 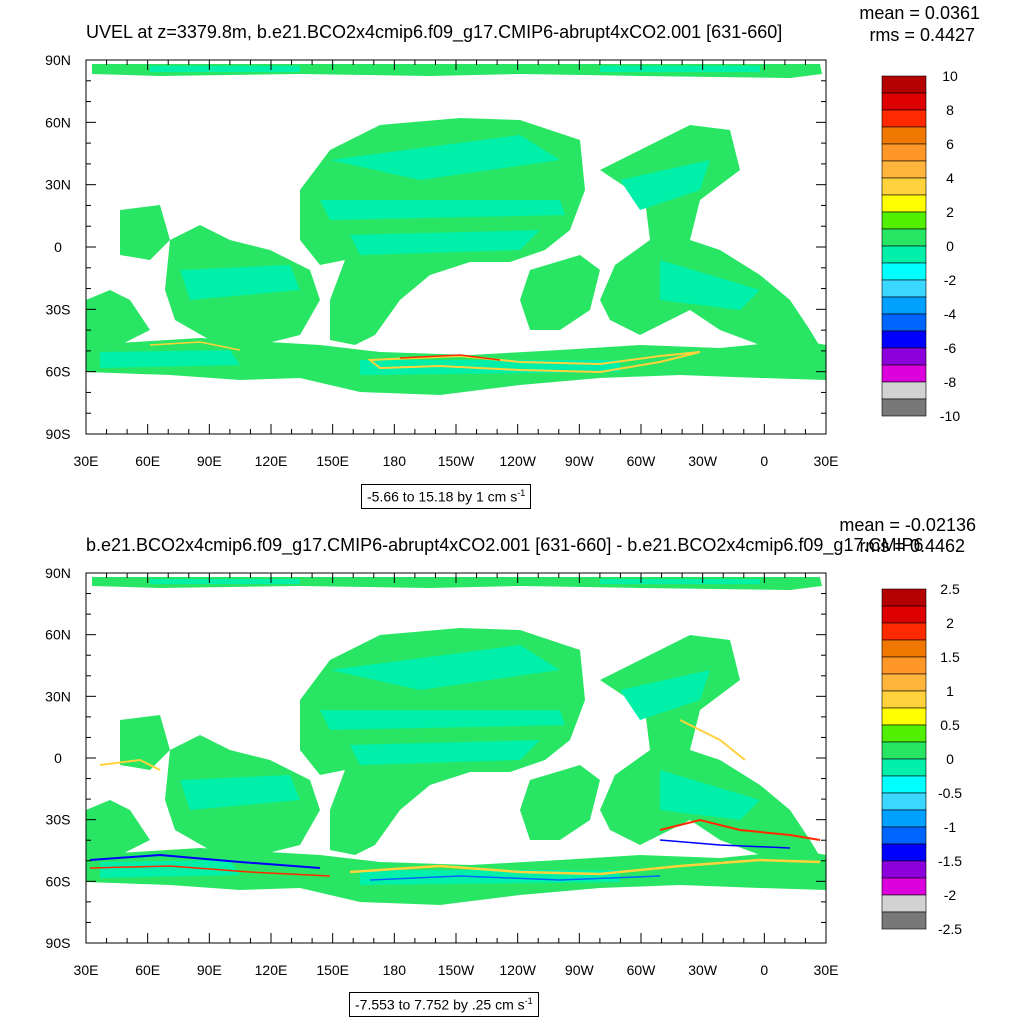 I want to click on panel2-xtick-label: 30W, so click(x=703, y=970).